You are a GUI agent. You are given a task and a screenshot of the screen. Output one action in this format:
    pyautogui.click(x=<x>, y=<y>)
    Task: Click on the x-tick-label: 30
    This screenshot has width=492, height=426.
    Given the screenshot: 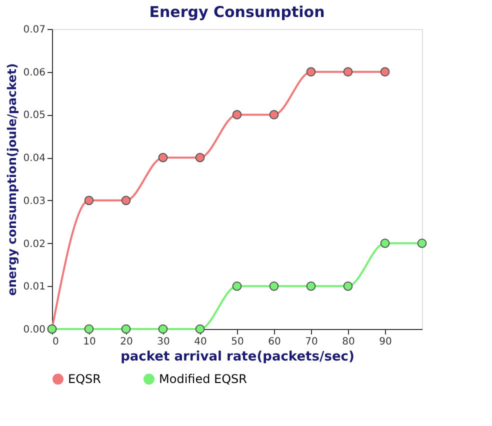 What is the action you would take?
    pyautogui.click(x=163, y=342)
    